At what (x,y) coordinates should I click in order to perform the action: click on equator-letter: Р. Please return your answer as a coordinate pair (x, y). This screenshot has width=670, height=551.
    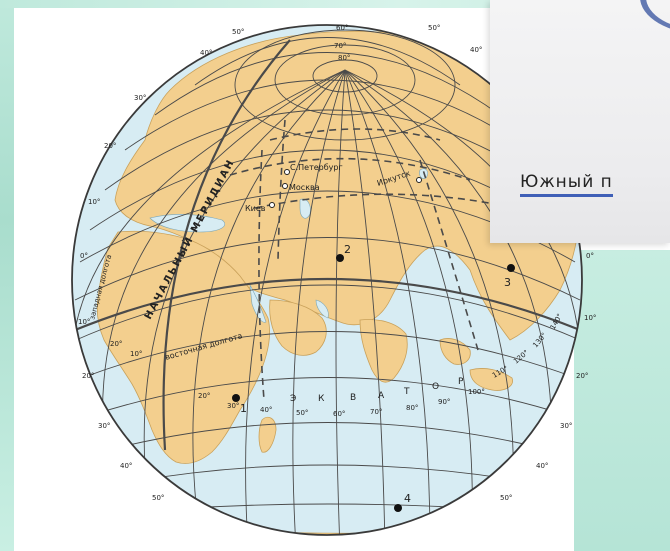
    Looking at the image, I should click on (461, 382).